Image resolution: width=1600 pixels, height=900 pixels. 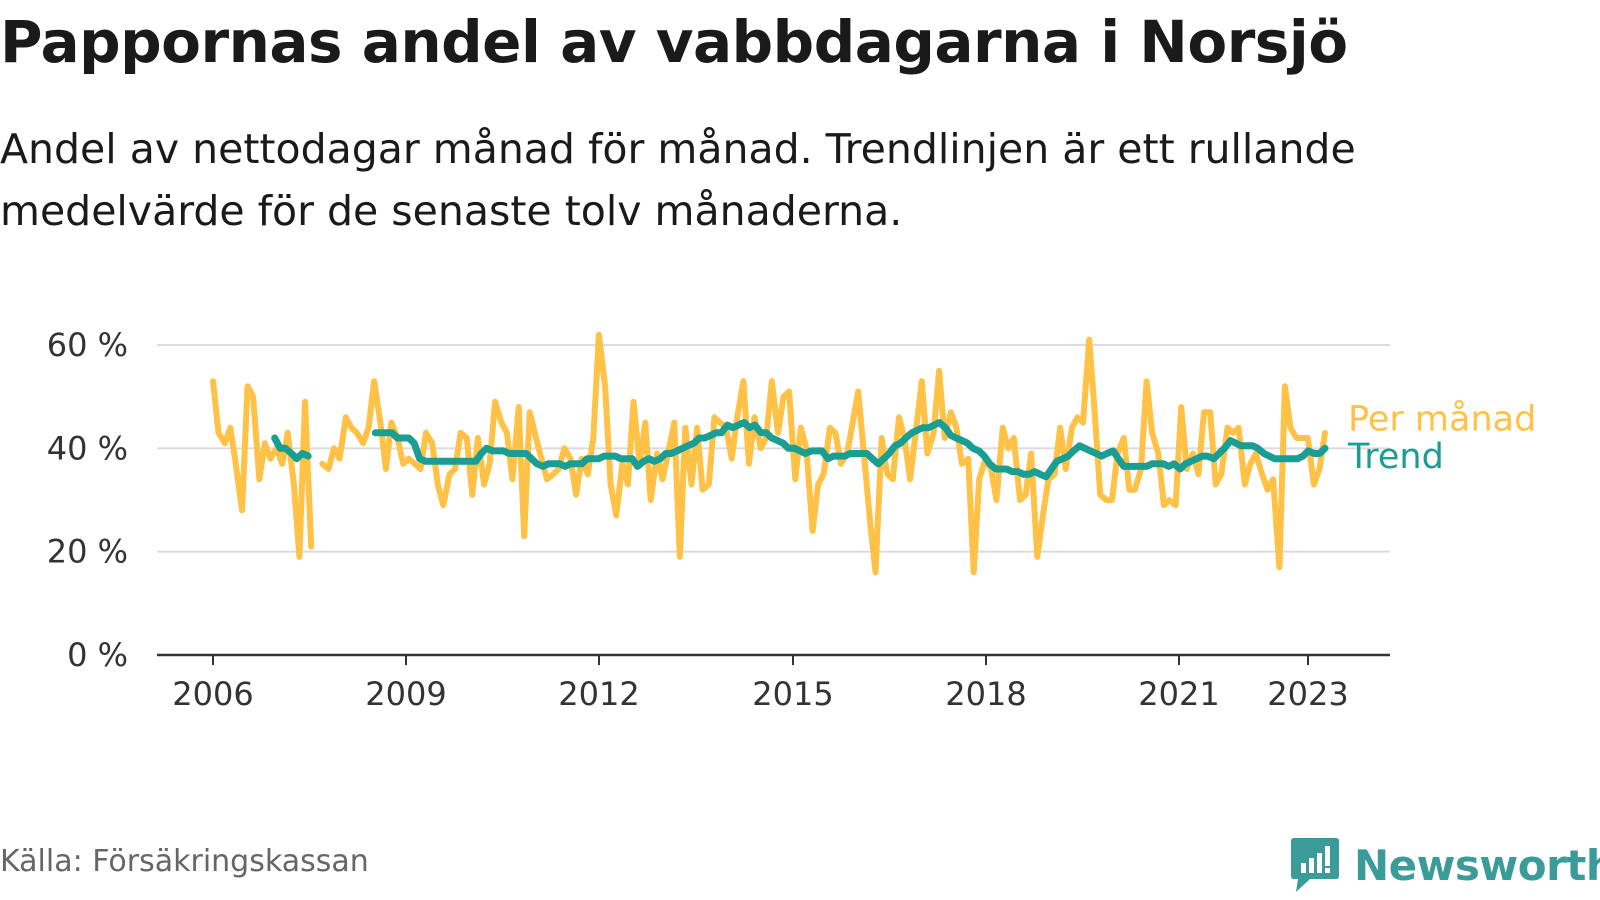 I want to click on per-month-series-label: Per månad, so click(x=1442, y=418).